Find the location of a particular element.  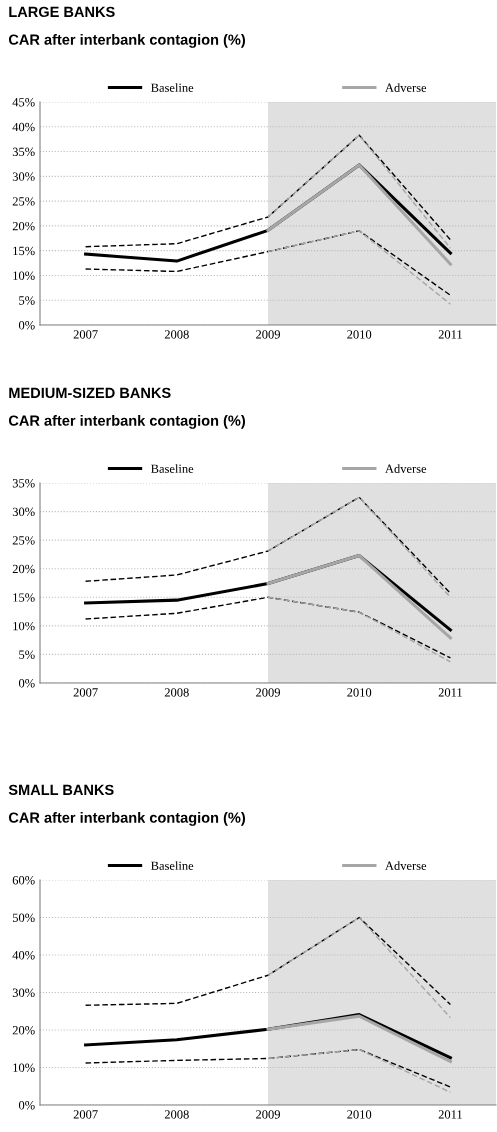

chart-title: LARGE BANKS is located at coordinates (62, 12).